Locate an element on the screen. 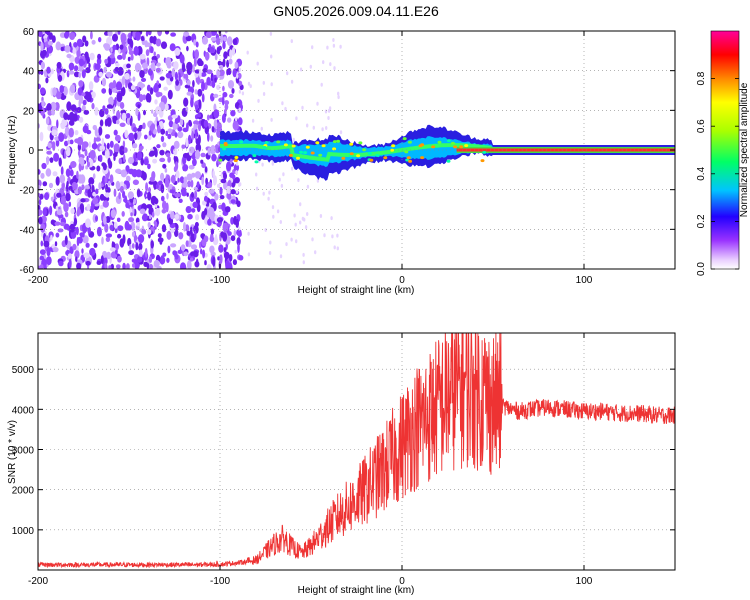 The height and width of the screenshot is (600, 750). spectrogram-ytick-label: 60 is located at coordinates (29, 32).